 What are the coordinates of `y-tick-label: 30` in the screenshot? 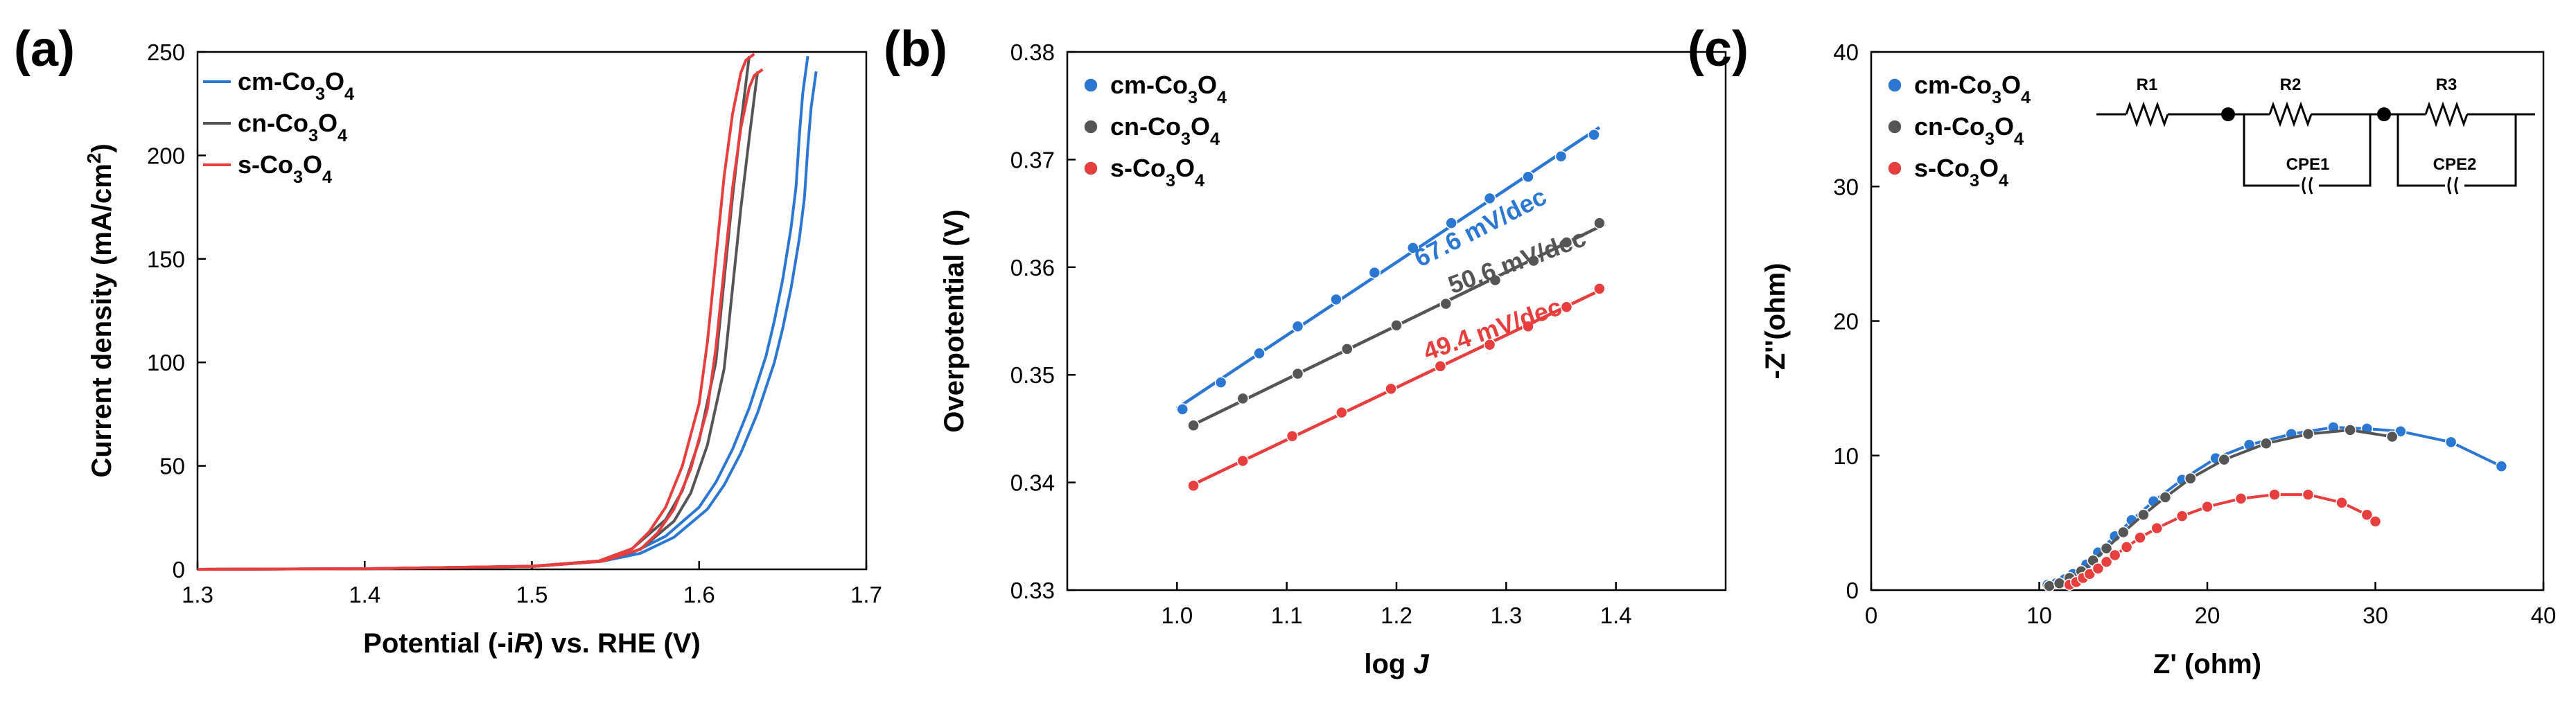 It's located at (1846, 187).